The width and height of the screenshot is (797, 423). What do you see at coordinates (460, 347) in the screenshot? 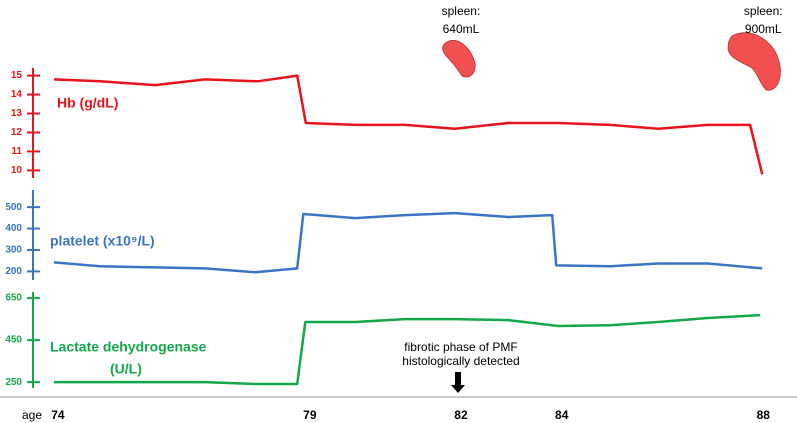
I see `annotation: fibrotic phase of PMF` at bounding box center [460, 347].